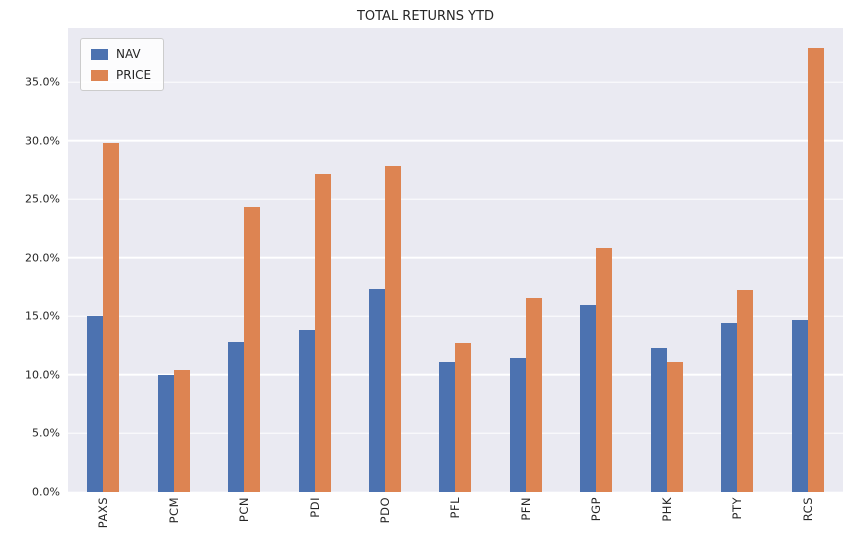 This screenshot has width=851, height=555. What do you see at coordinates (737, 508) in the screenshot?
I see `x-tick-label: PTY` at bounding box center [737, 508].